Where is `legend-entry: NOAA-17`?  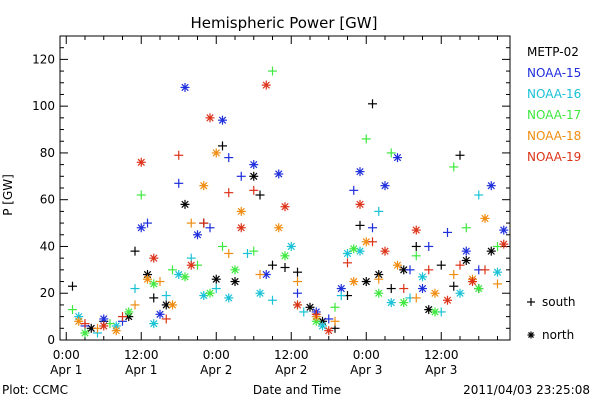 legend-entry: NOAA-17 is located at coordinates (554, 115).